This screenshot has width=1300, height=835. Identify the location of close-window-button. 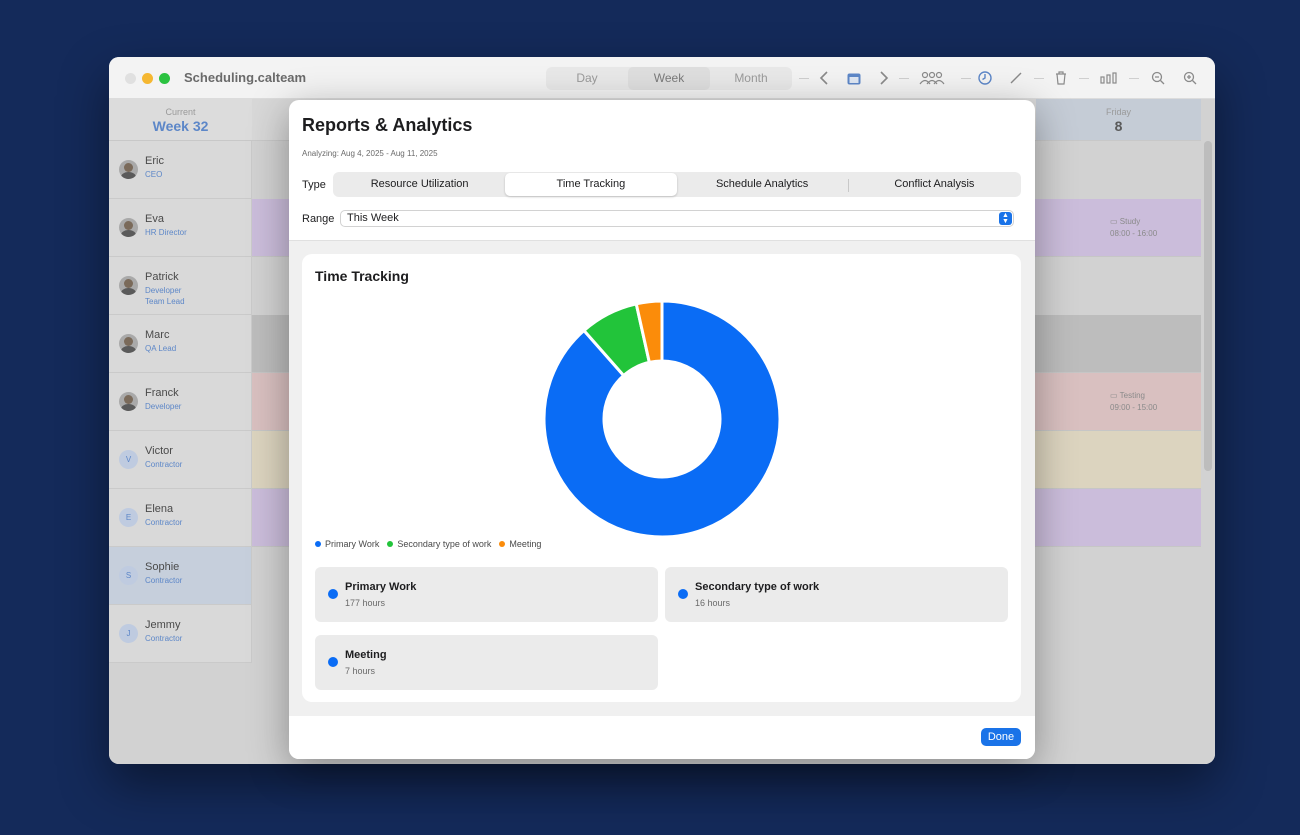
(130, 78).